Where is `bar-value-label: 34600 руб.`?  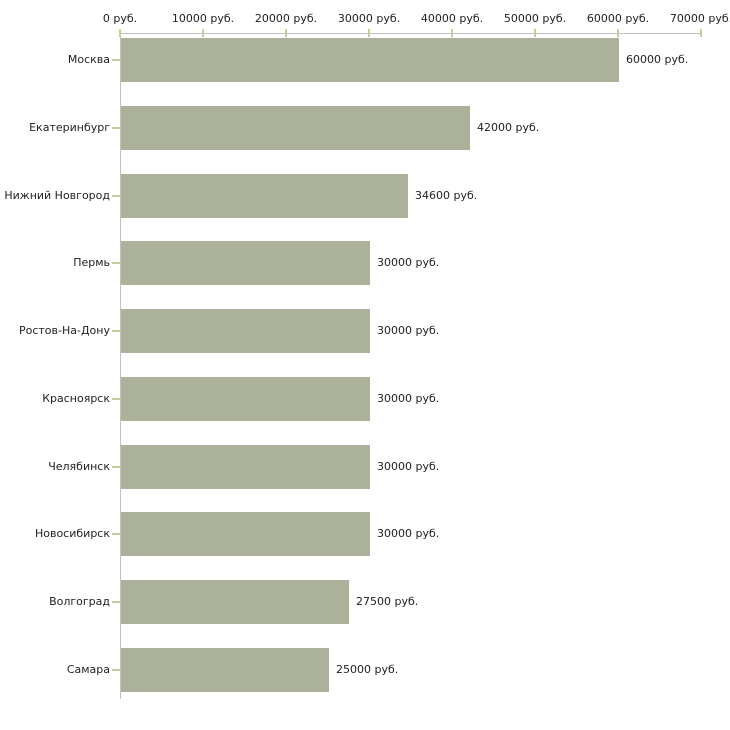
bar-value-label: 34600 руб. is located at coordinates (446, 195).